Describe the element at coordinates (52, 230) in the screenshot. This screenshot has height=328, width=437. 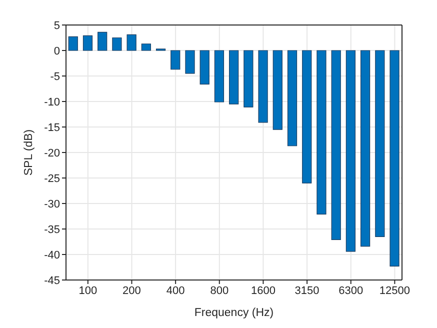
I see `y-tick-label: -35` at that location.